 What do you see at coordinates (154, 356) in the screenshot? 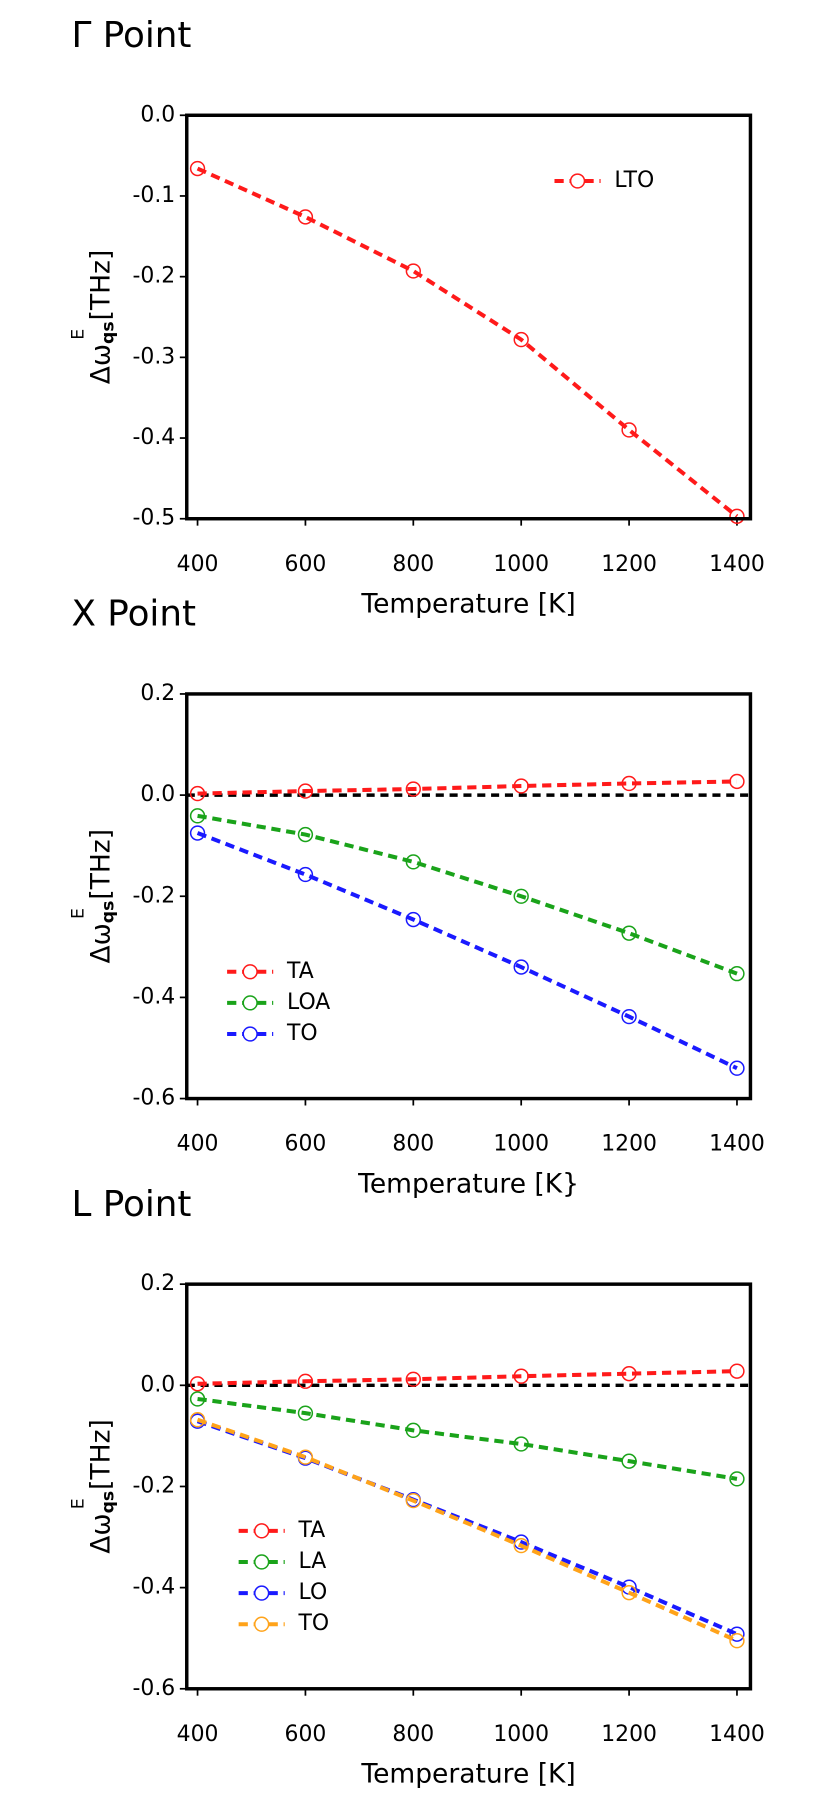
I see `y-tick-label: -0.3` at bounding box center [154, 356].